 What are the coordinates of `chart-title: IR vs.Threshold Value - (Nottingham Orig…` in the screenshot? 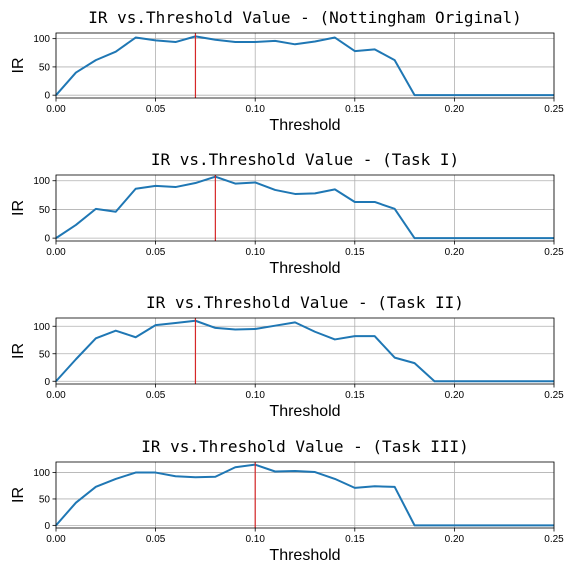 It's located at (304, 17).